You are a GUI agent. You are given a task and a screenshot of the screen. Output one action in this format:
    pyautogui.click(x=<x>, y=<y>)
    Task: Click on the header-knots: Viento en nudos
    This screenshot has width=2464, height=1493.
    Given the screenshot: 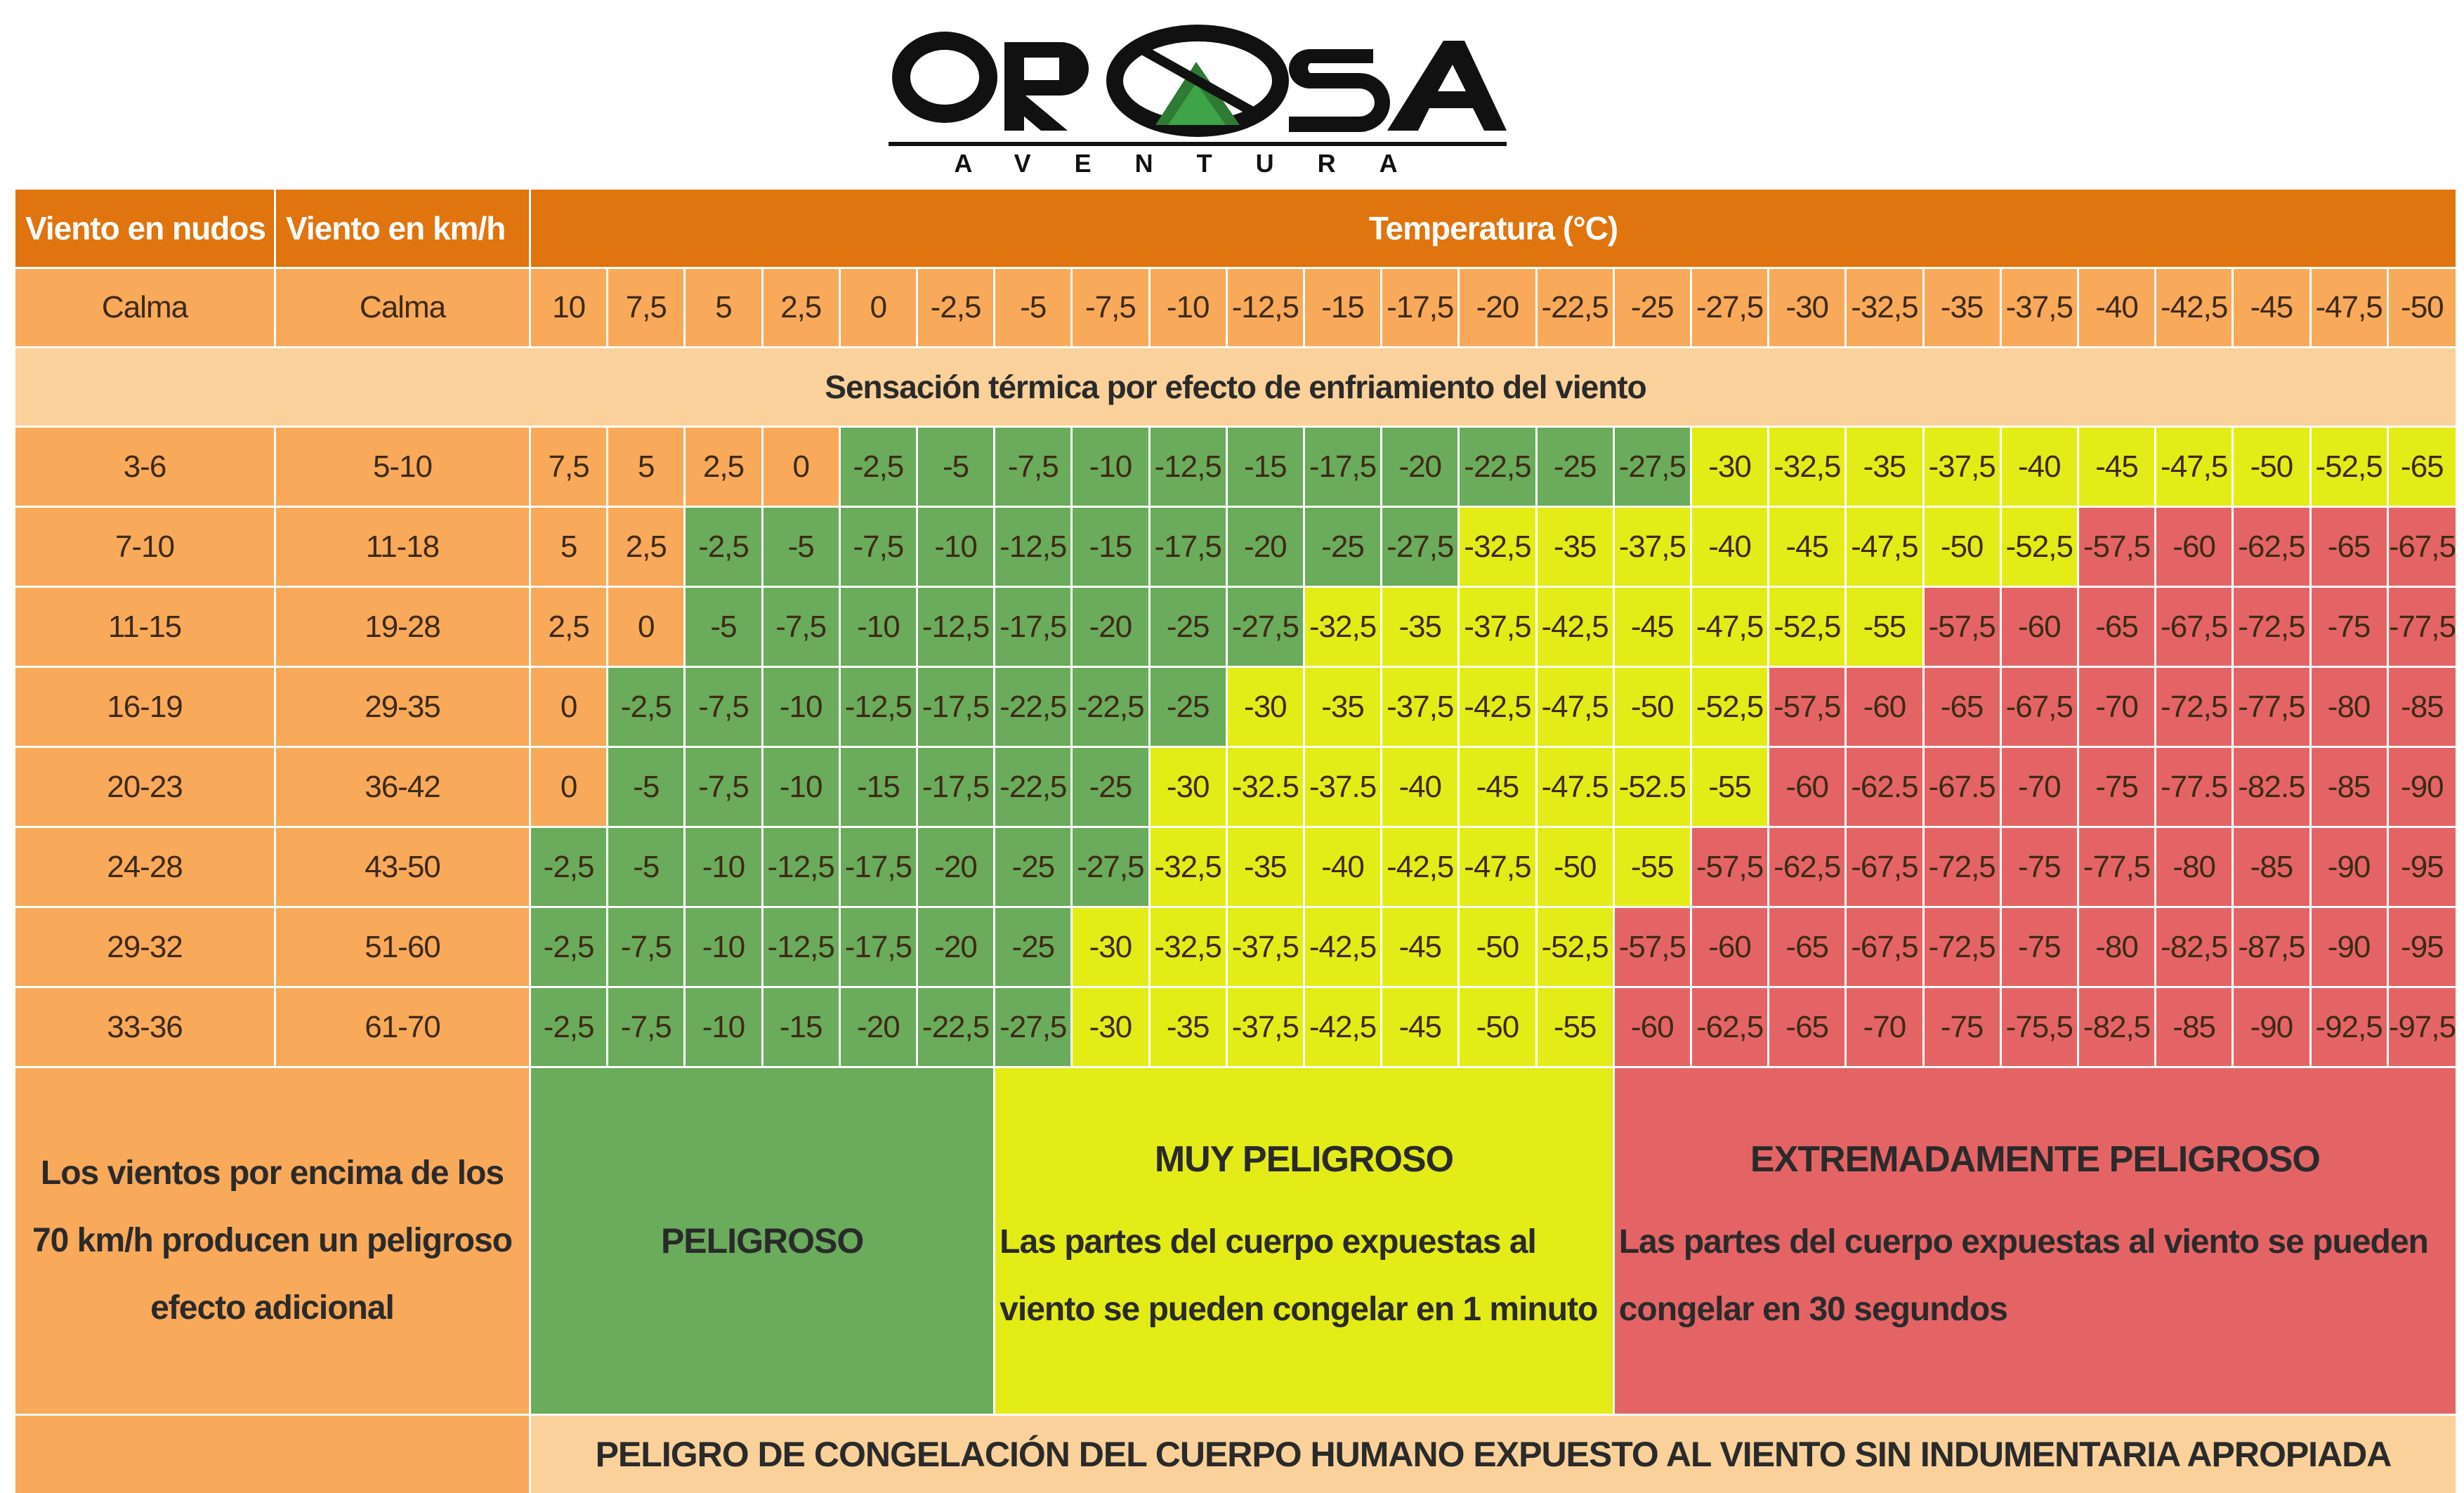 What is the action you would take?
    pyautogui.click(x=144, y=228)
    